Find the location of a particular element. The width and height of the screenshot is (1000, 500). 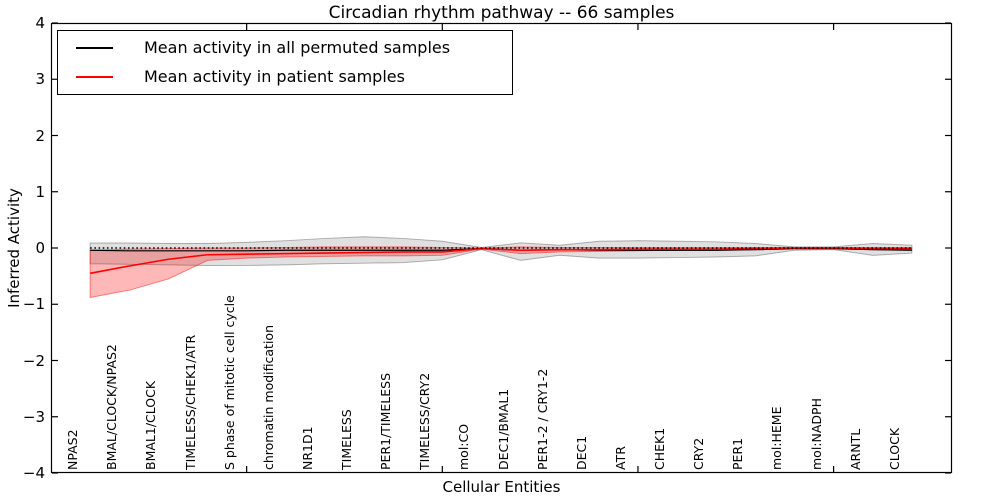

entity-label-chromatin-modification: chromatin modification is located at coordinates (268, 397).